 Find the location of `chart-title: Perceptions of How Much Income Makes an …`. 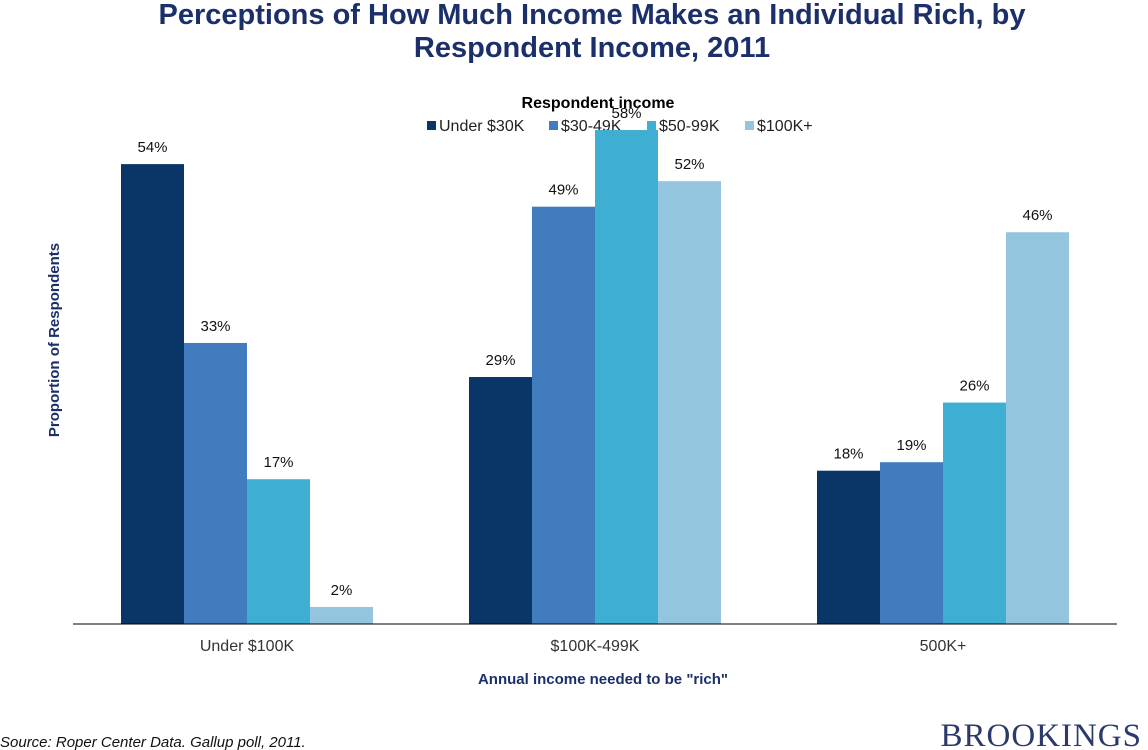

chart-title: Perceptions of How Much Income Makes an … is located at coordinates (592, 32).